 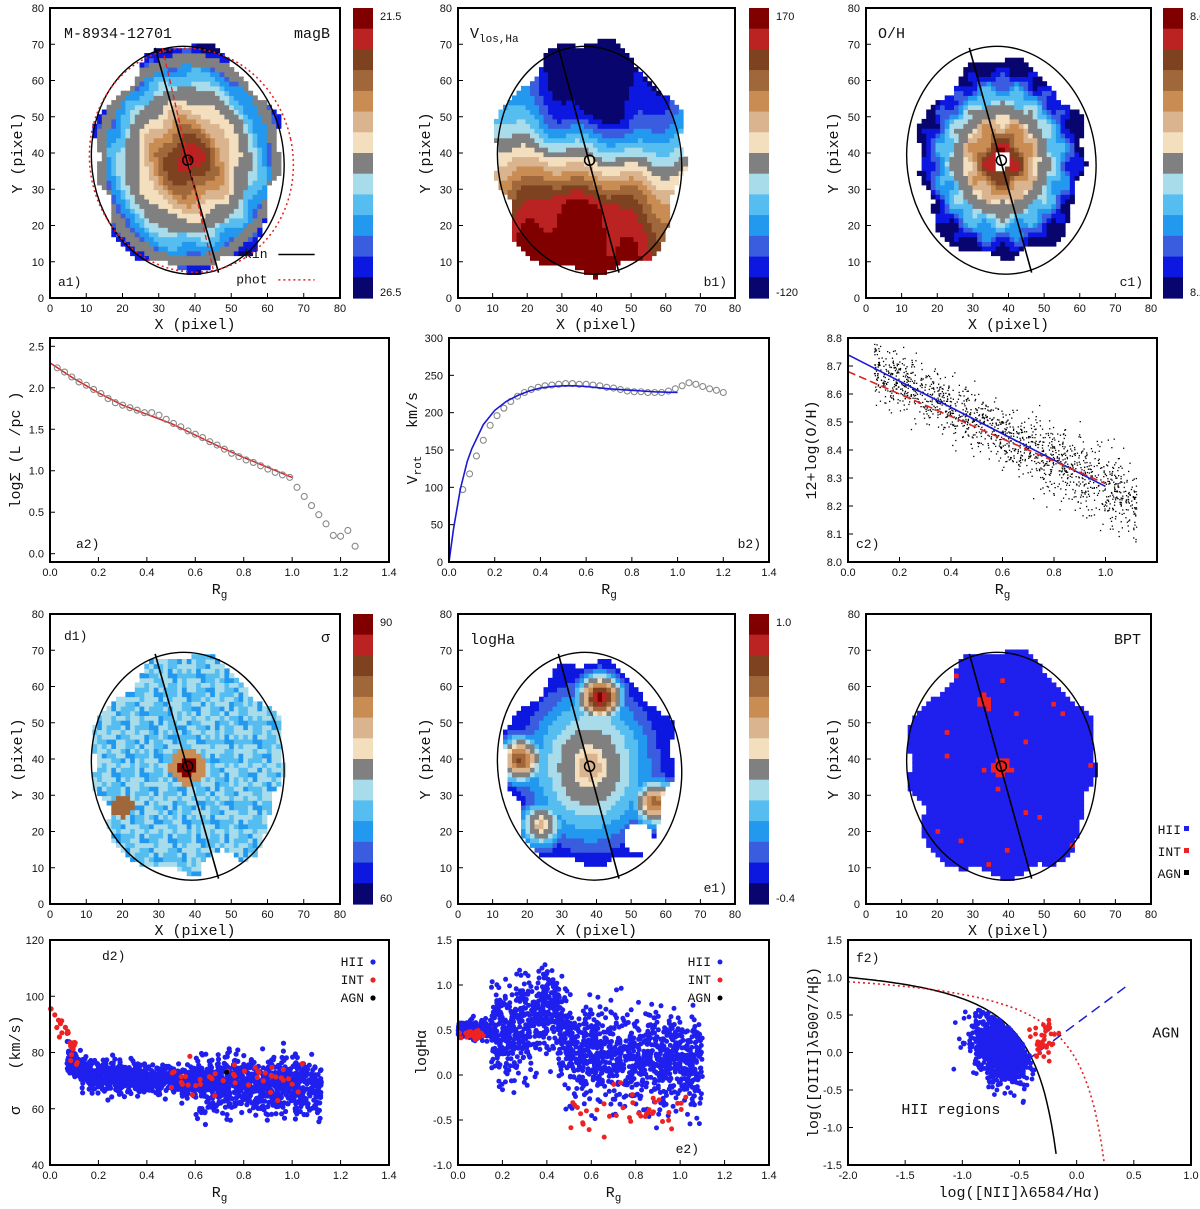 What do you see at coordinates (1001, 766) in the screenshot?
I see `f1-center-marker` at bounding box center [1001, 766].